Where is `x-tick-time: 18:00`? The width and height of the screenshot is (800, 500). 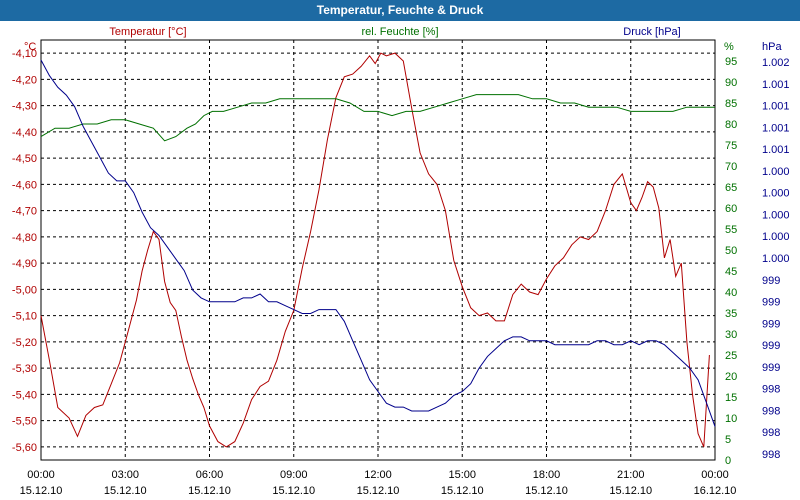 x-tick-time: 18:00 is located at coordinates (547, 475).